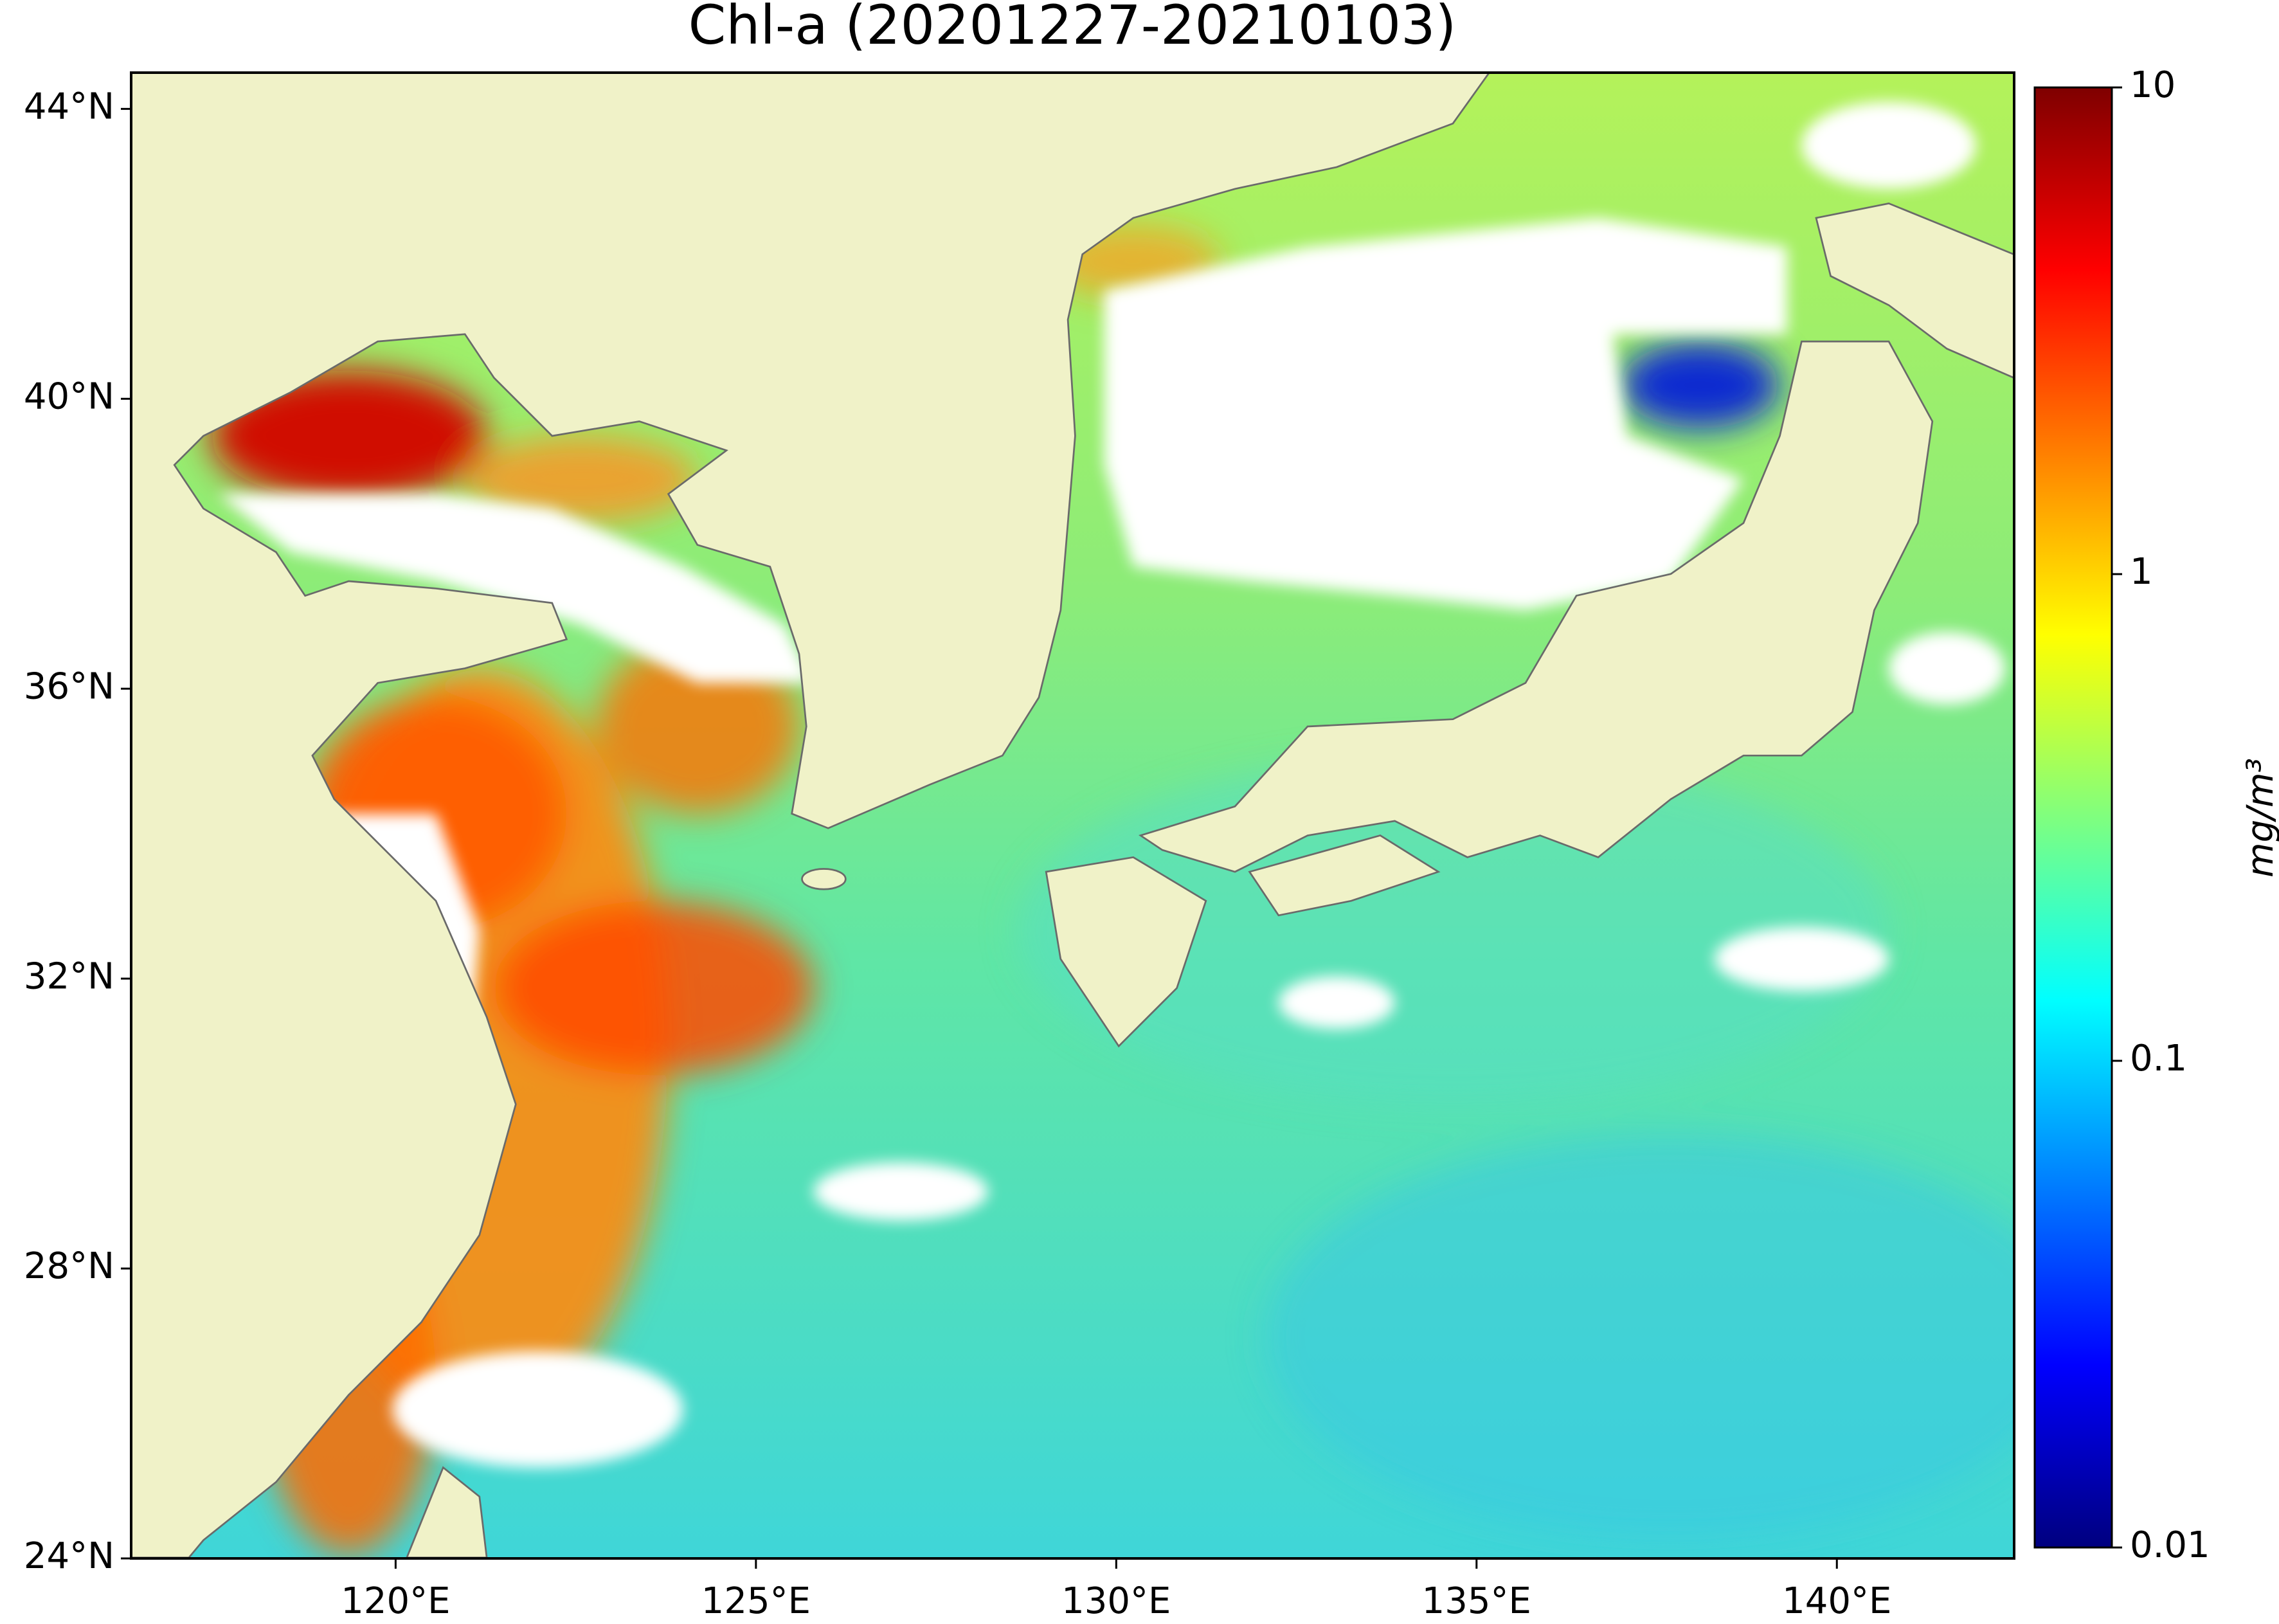 The image size is (2279, 1624). What do you see at coordinates (69, 686) in the screenshot?
I see `y-tick-label: 36°N` at bounding box center [69, 686].